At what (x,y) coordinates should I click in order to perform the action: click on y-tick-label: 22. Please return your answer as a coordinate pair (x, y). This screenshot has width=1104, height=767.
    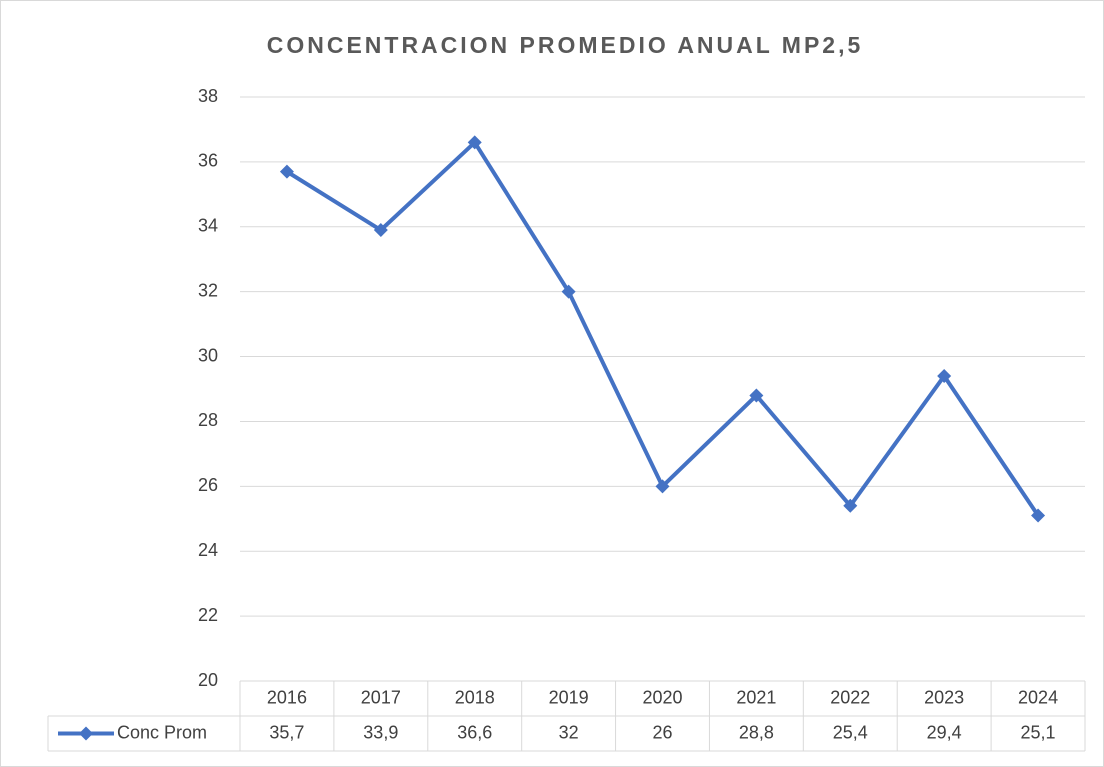
    Looking at the image, I should click on (208, 615).